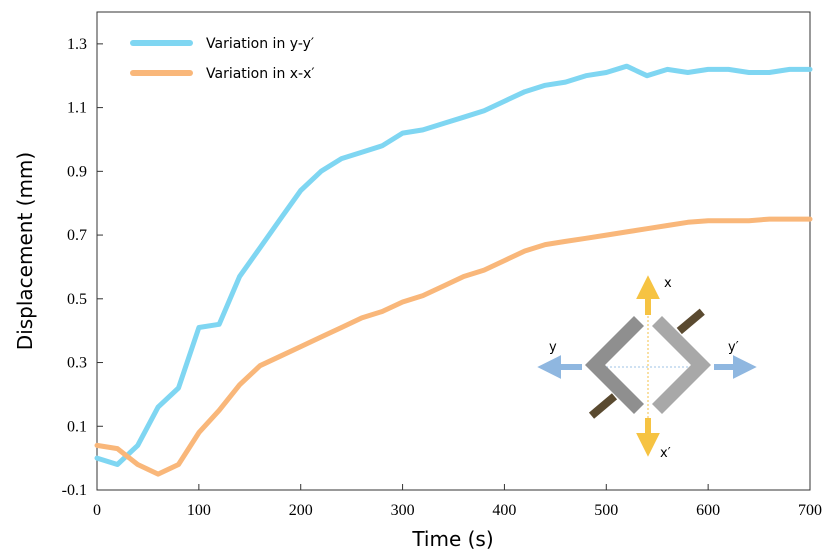  I want to click on annotation: y, so click(553, 347).